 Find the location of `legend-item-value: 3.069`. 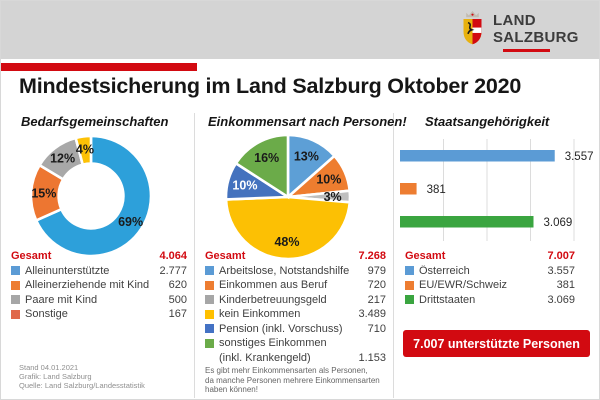

legend-item-value: 3.069 is located at coordinates (561, 299).